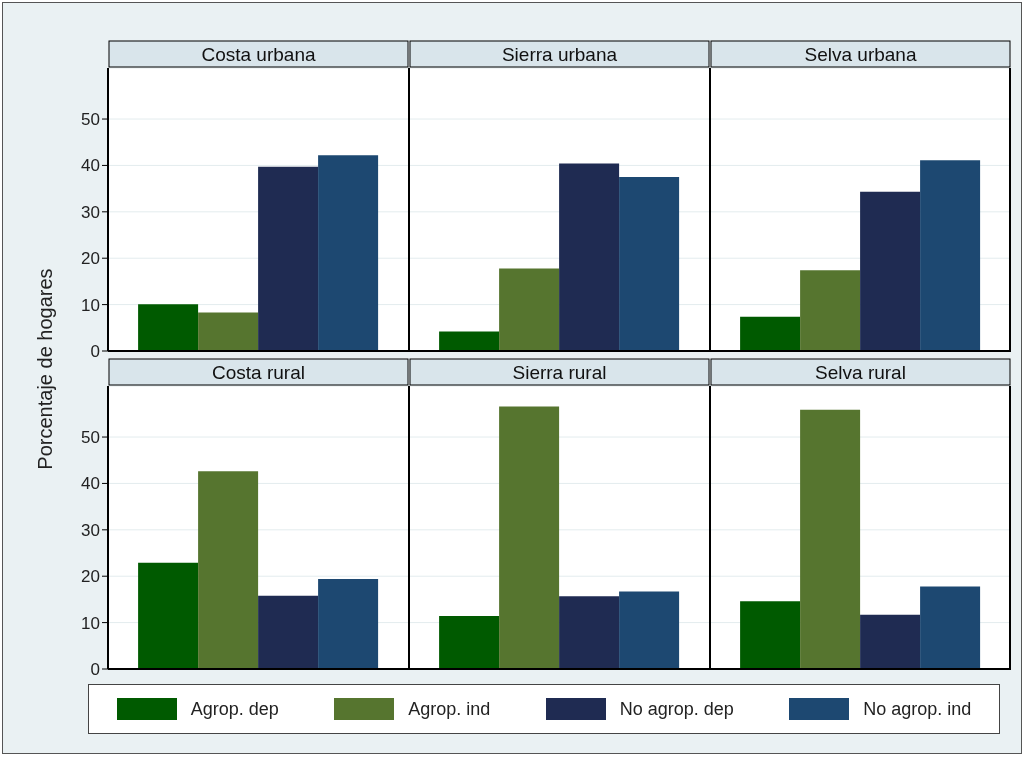  What do you see at coordinates (860, 54) in the screenshot?
I see `x-tick-label: Selva urbana` at bounding box center [860, 54].